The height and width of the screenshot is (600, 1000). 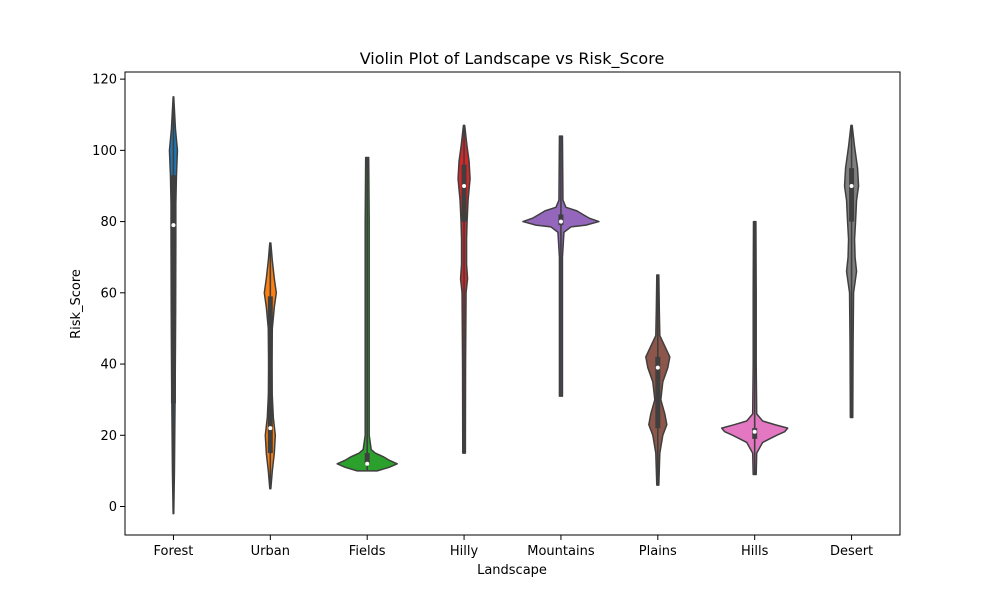 I want to click on median-plains, so click(x=657, y=367).